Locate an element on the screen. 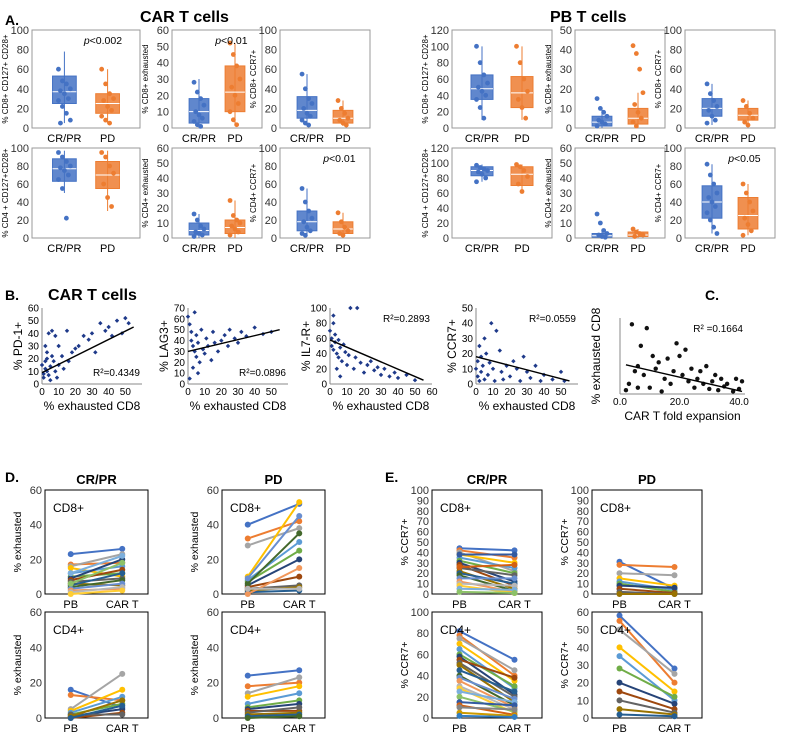 This screenshot has width=794, height=739. box-a11-ytick-0: 0 is located at coordinates (569, 239).